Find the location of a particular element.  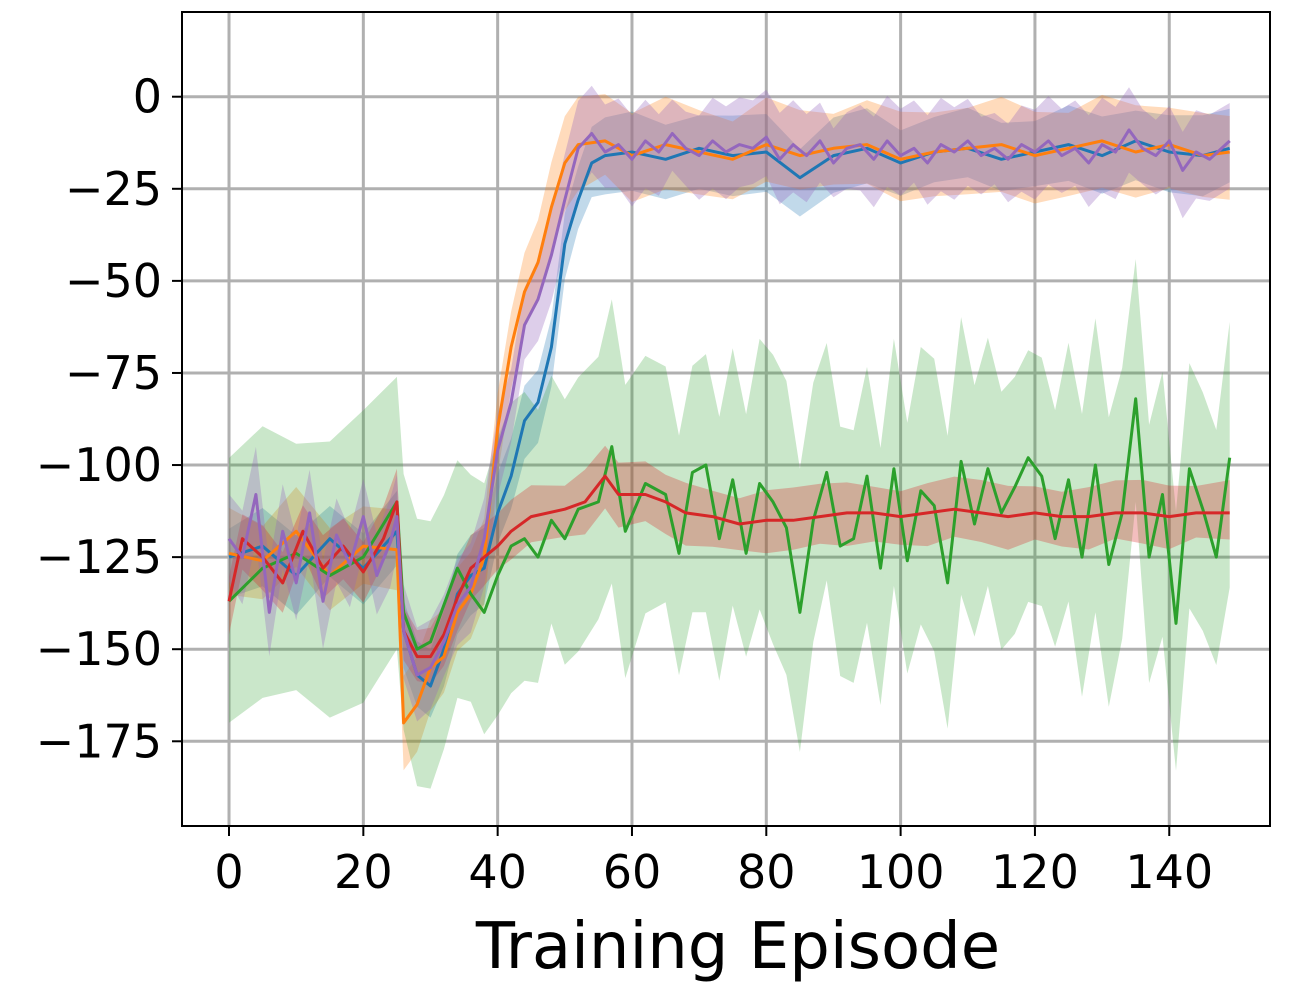

y-tick-label: −25 is located at coordinates (113, 189).